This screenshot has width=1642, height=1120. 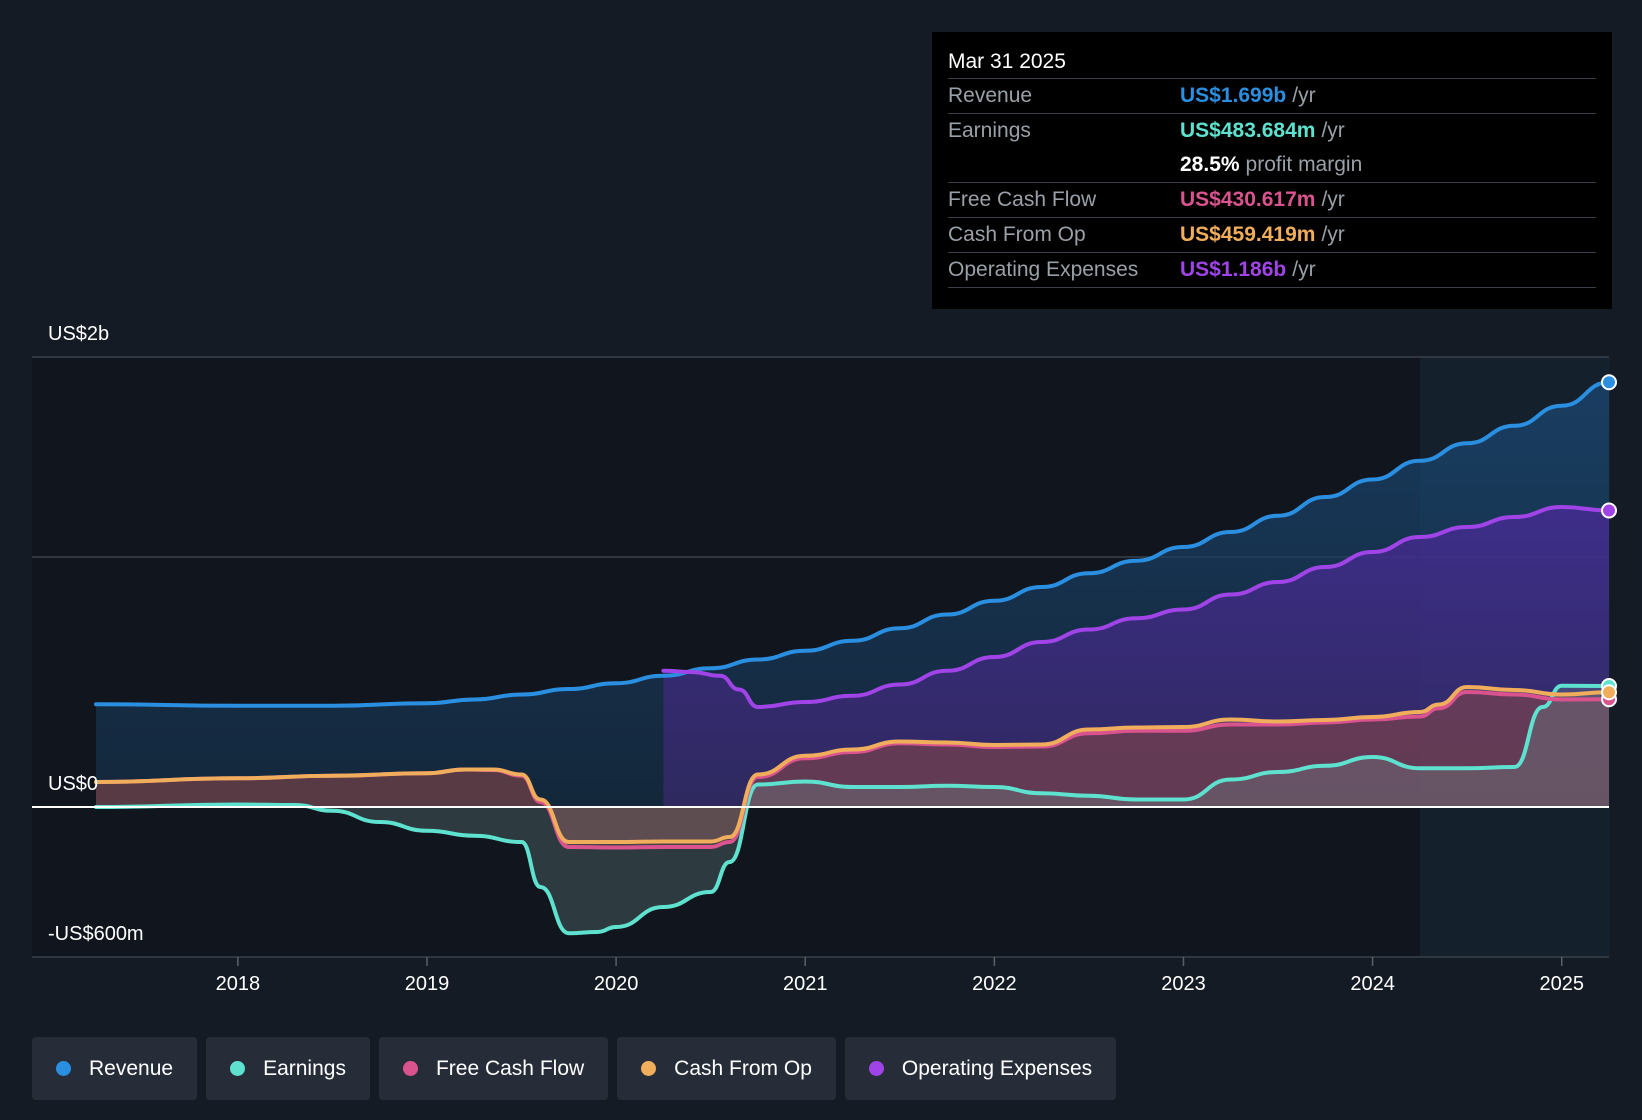 I want to click on tooltip-label, so click(x=1064, y=165).